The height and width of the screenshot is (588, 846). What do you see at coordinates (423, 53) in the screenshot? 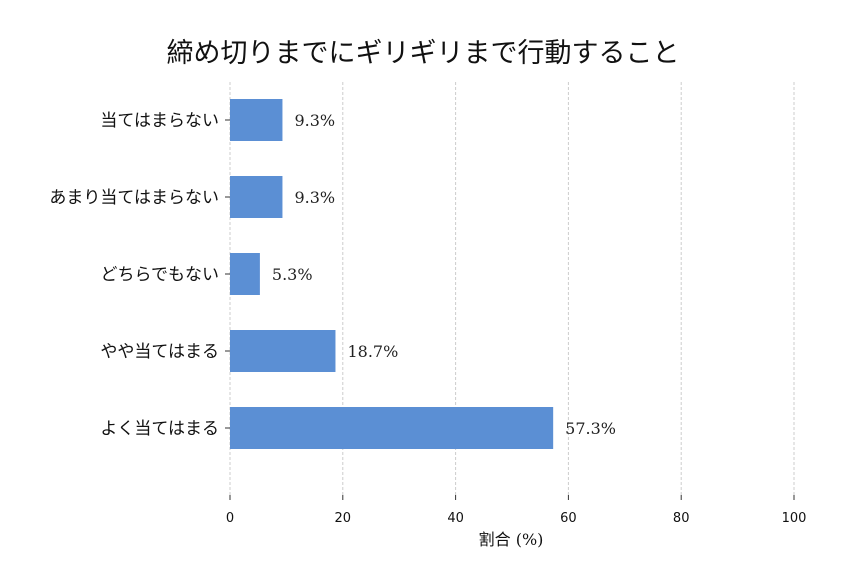
I see `chart-title: 締め切りまでにギリギリまで行動すること` at bounding box center [423, 53].